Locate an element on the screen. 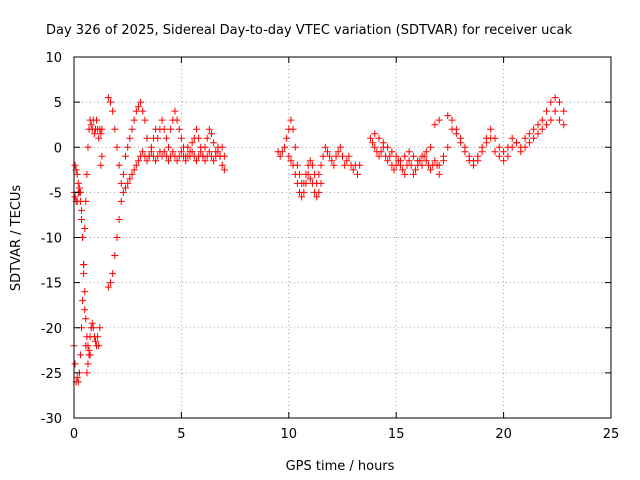 Image resolution: width=640 pixels, height=480 pixels. y-tick-label: -15 is located at coordinates (51, 284).